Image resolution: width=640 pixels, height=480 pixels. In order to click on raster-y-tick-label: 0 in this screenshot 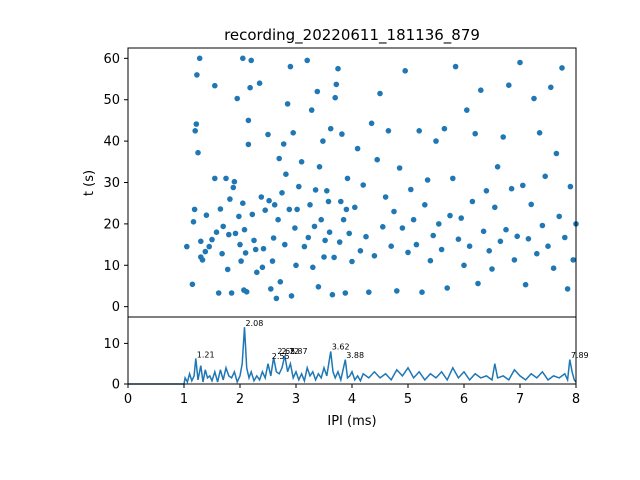, I will do `click(116, 307)`.